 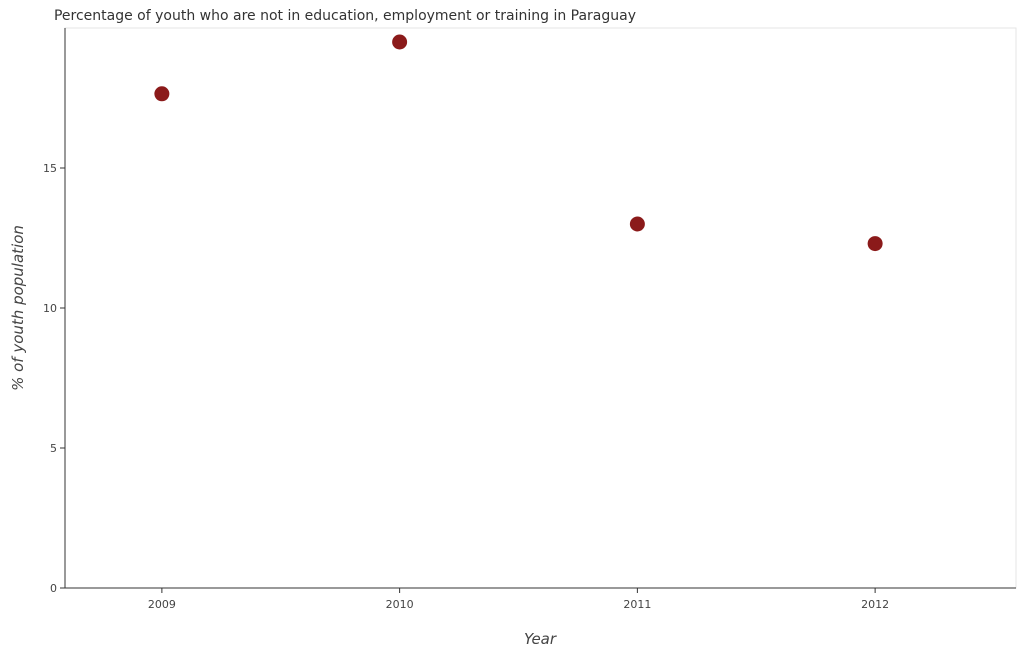 What do you see at coordinates (50, 168) in the screenshot?
I see `y-tick-label: 15` at bounding box center [50, 168].